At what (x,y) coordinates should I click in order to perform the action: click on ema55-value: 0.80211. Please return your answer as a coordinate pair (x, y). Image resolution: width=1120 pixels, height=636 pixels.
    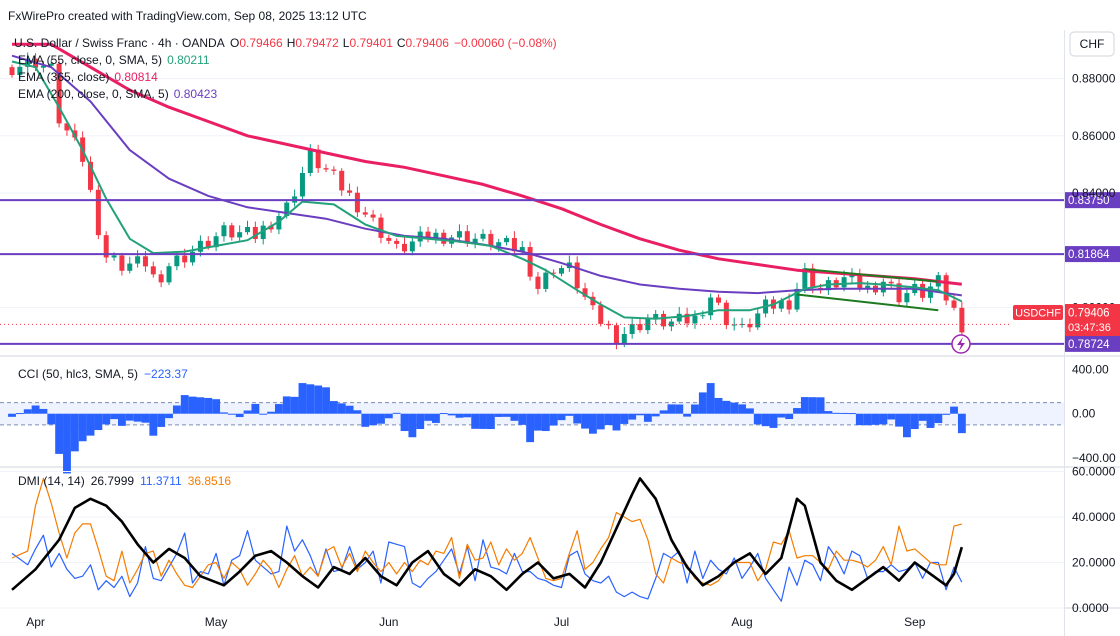
    Looking at the image, I should click on (188, 60).